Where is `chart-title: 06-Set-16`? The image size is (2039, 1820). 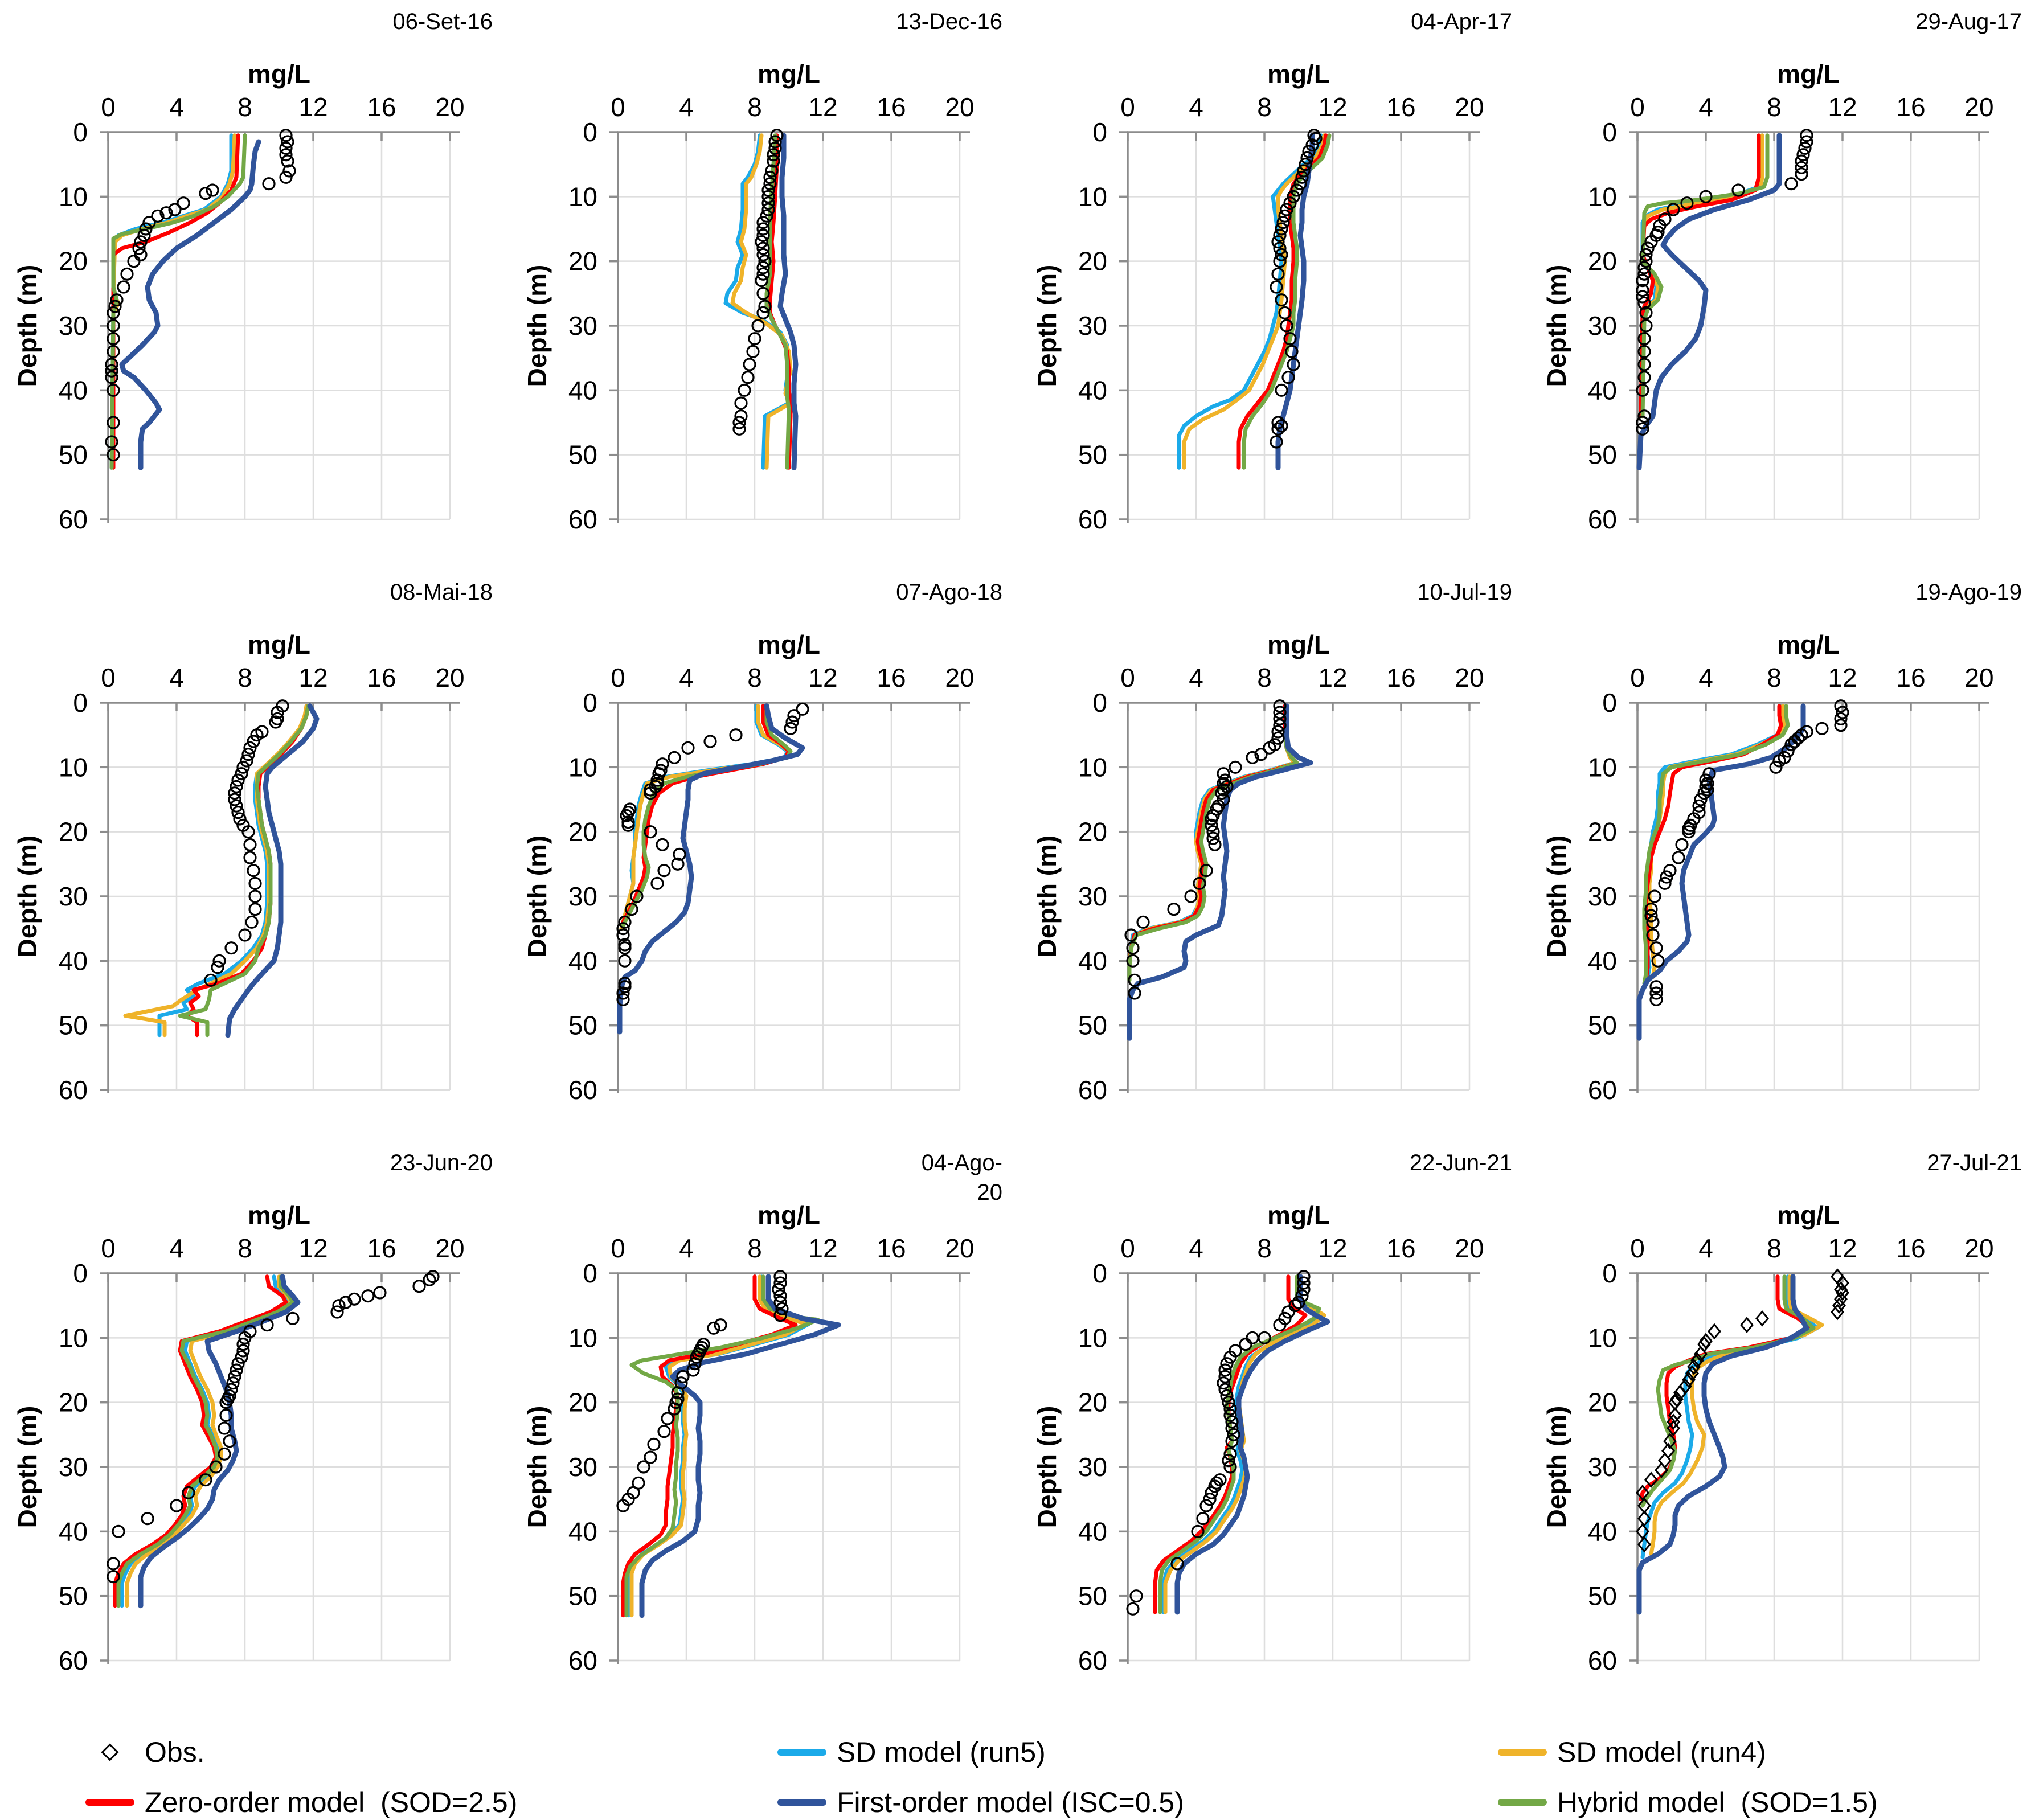
chart-title: 06-Set-16 is located at coordinates (442, 21).